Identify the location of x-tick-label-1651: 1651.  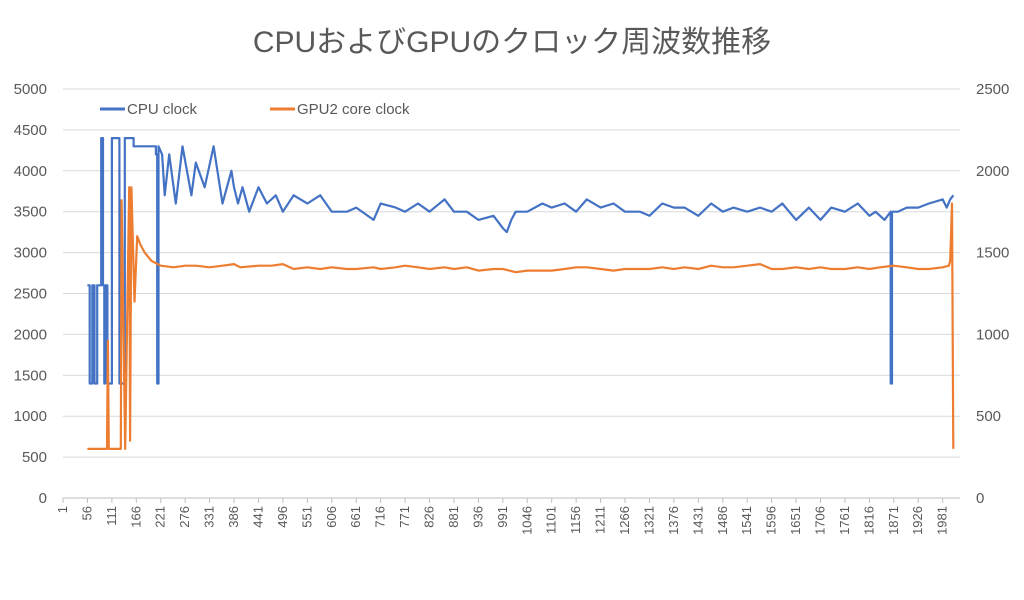
(795, 520).